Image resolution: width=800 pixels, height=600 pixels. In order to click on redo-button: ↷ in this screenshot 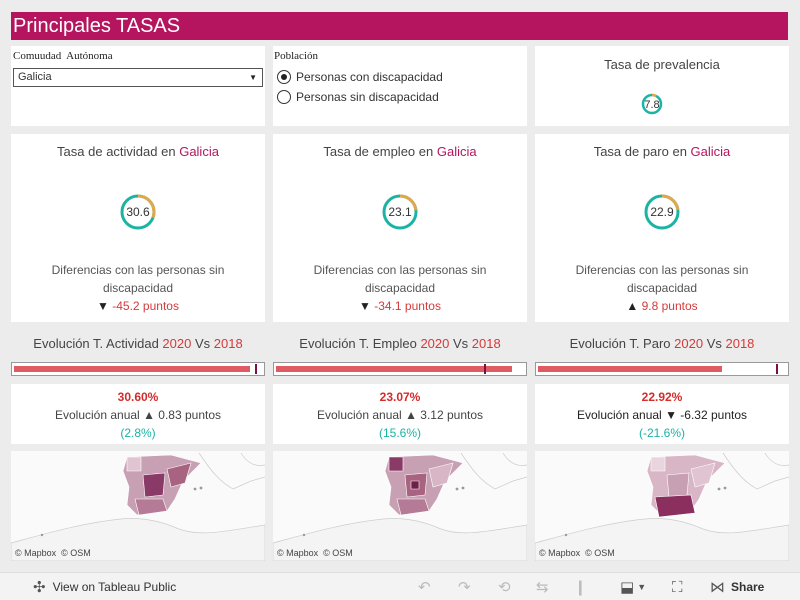, I will do `click(464, 586)`.